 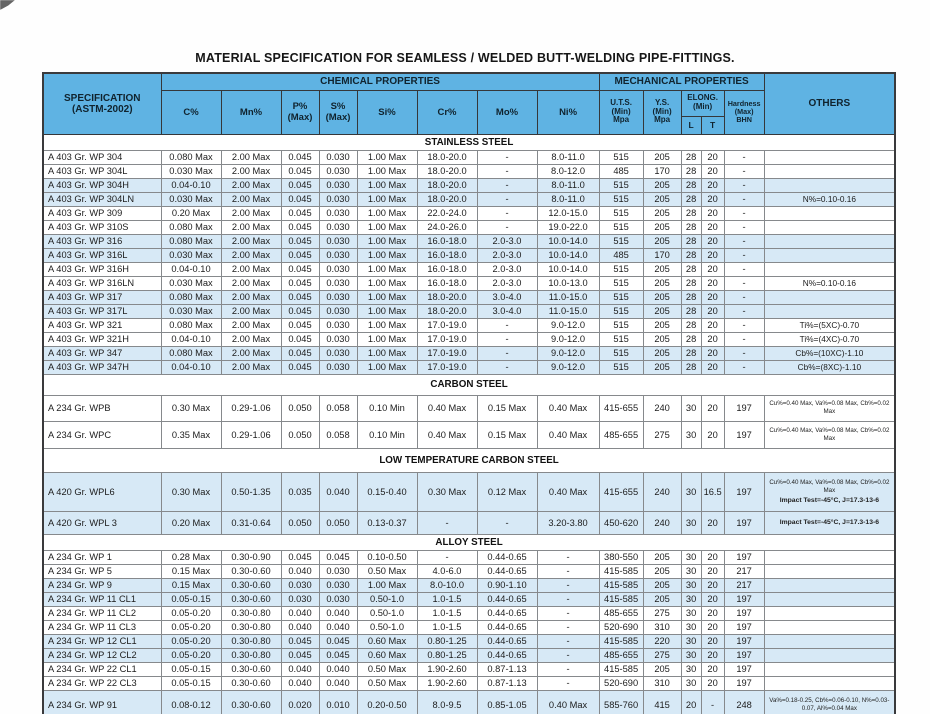 I want to click on cell-s_max: 0.058, so click(x=338, y=408).